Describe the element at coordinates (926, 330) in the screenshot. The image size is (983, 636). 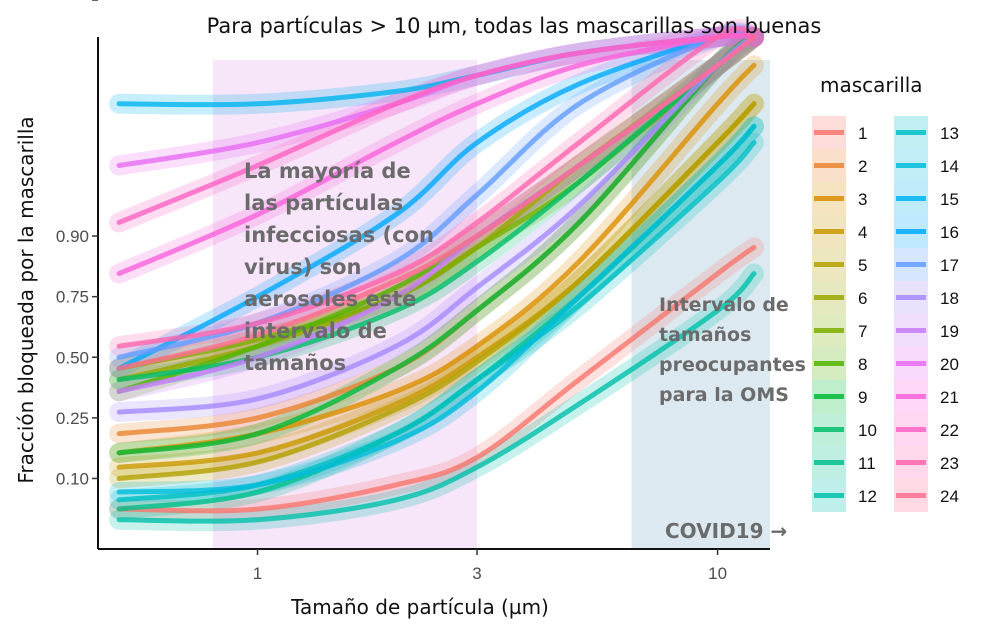
I see `legend-item-19: 19` at that location.